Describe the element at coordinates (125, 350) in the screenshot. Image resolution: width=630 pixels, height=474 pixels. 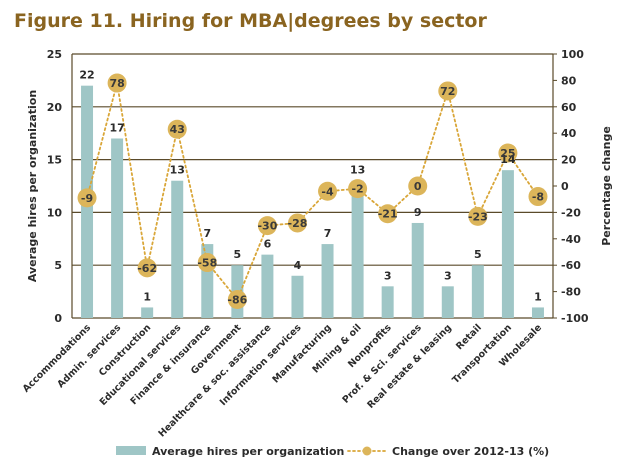
I see `x-tick-label: Construction` at that location.